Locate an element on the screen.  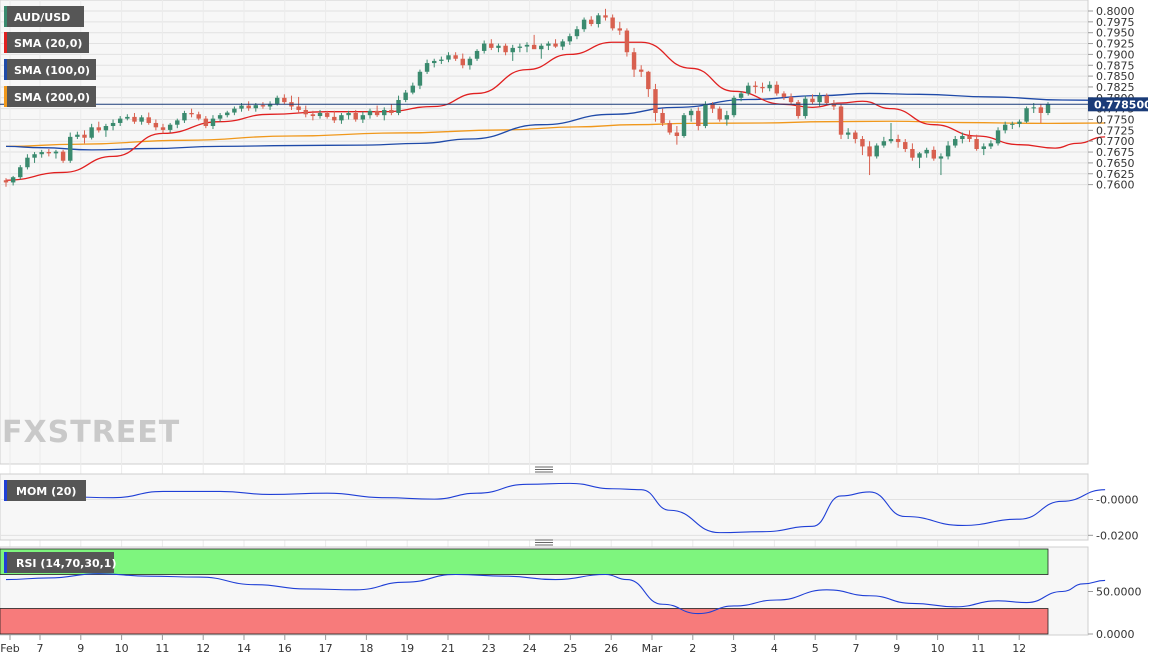
legend-item-sma100: SMA (100,0) is located at coordinates (50, 69).